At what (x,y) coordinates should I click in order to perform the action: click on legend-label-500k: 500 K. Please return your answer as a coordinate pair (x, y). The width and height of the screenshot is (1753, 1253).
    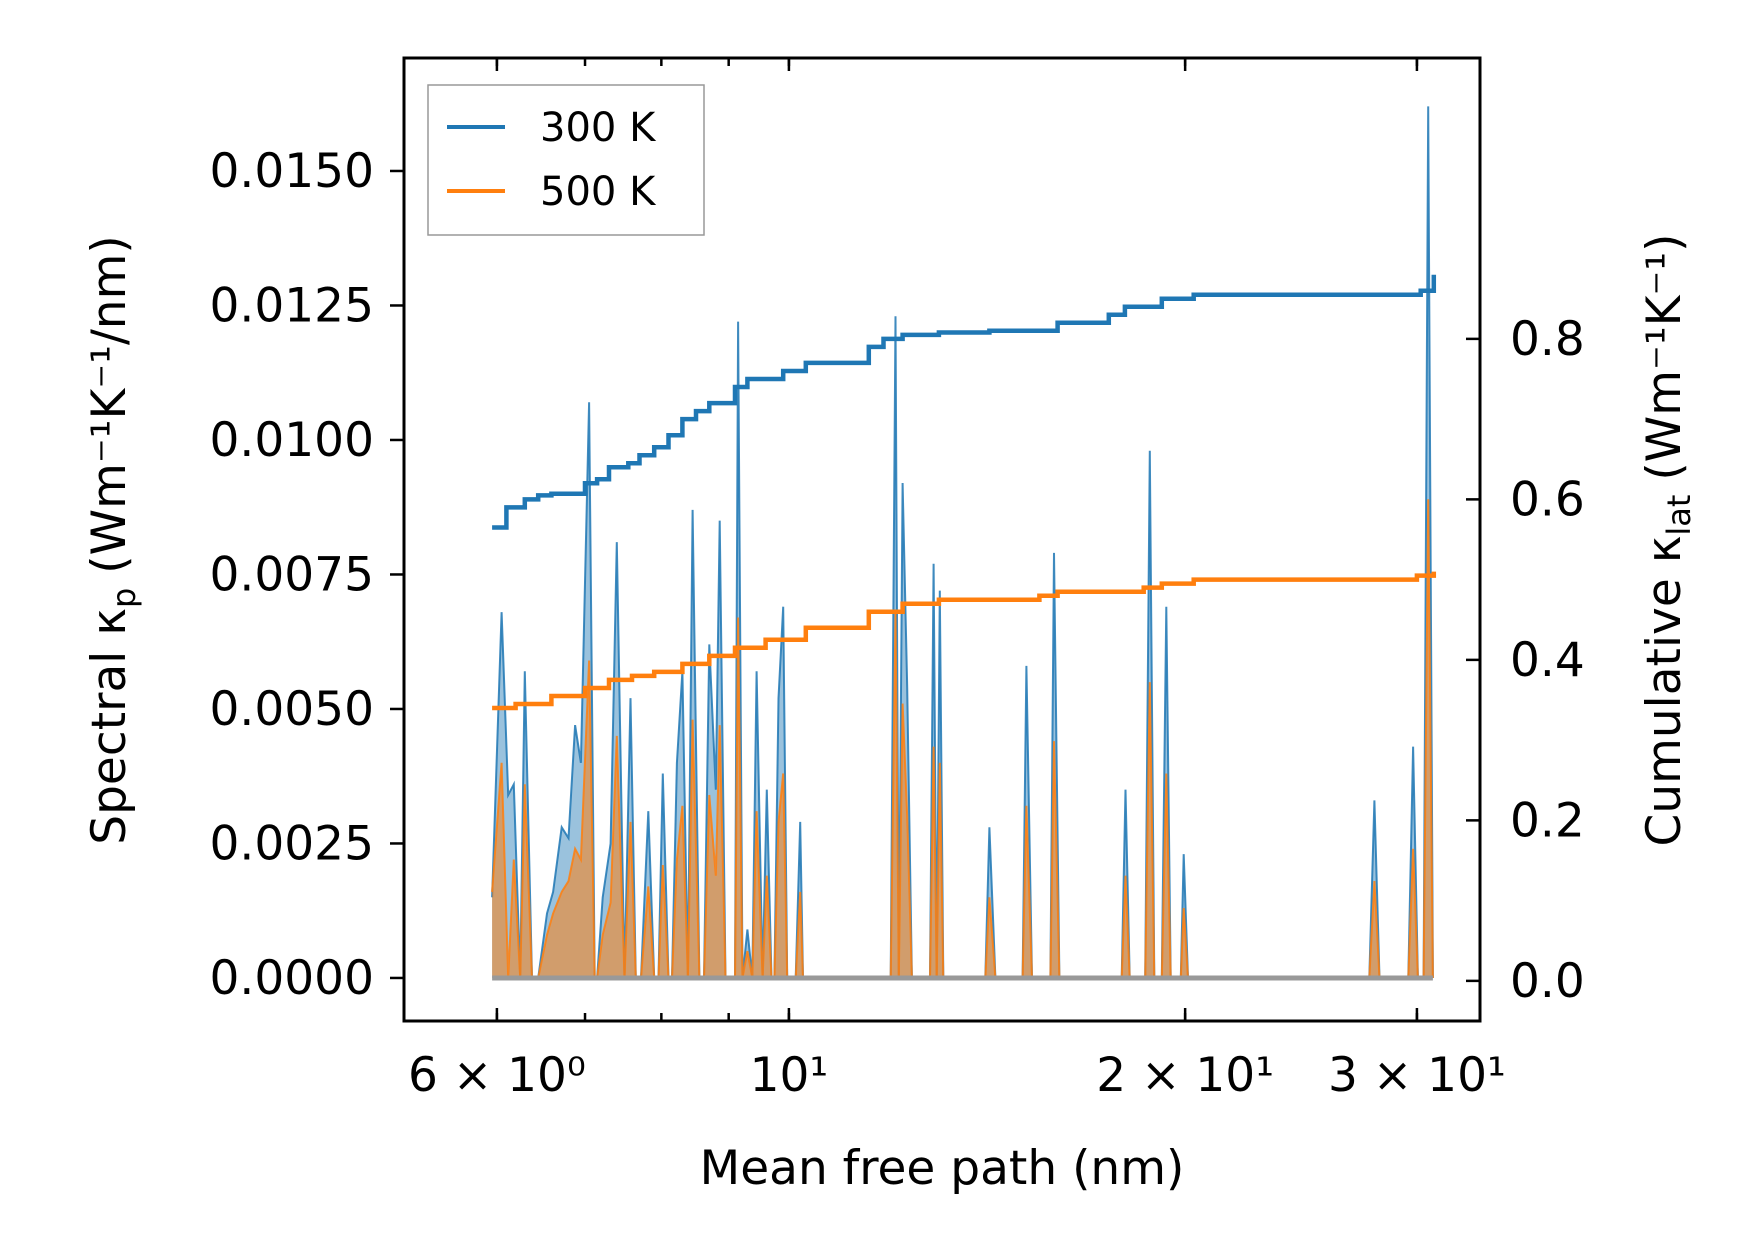
    Looking at the image, I should click on (598, 192).